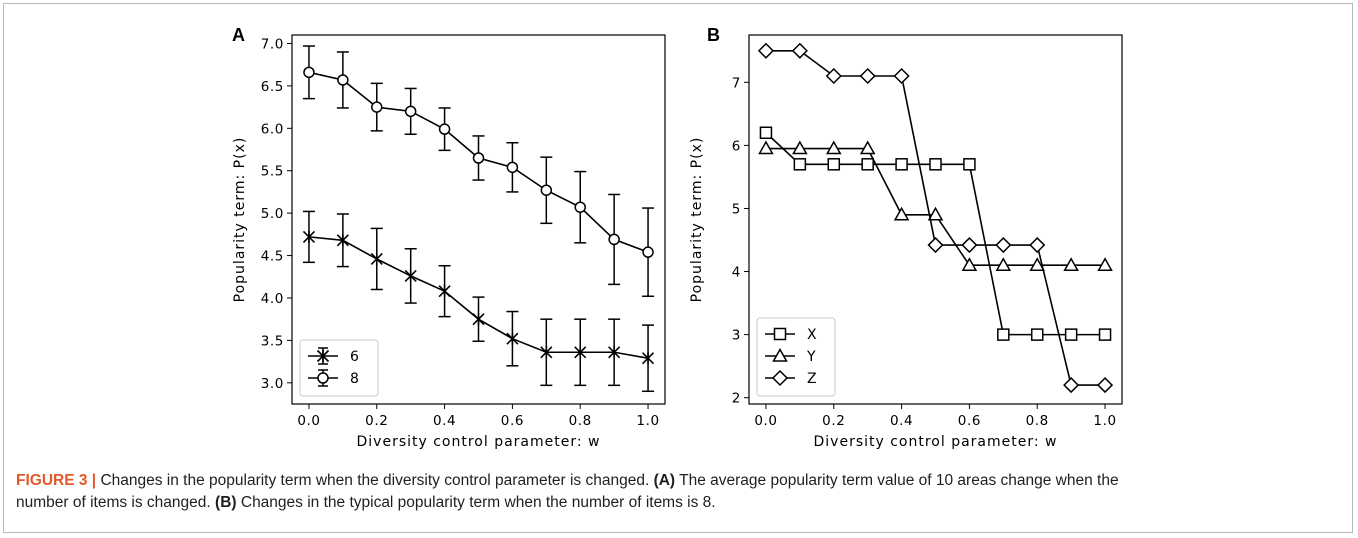  I want to click on panel-a-y-tick-label-4: 5.0, so click(272, 214).